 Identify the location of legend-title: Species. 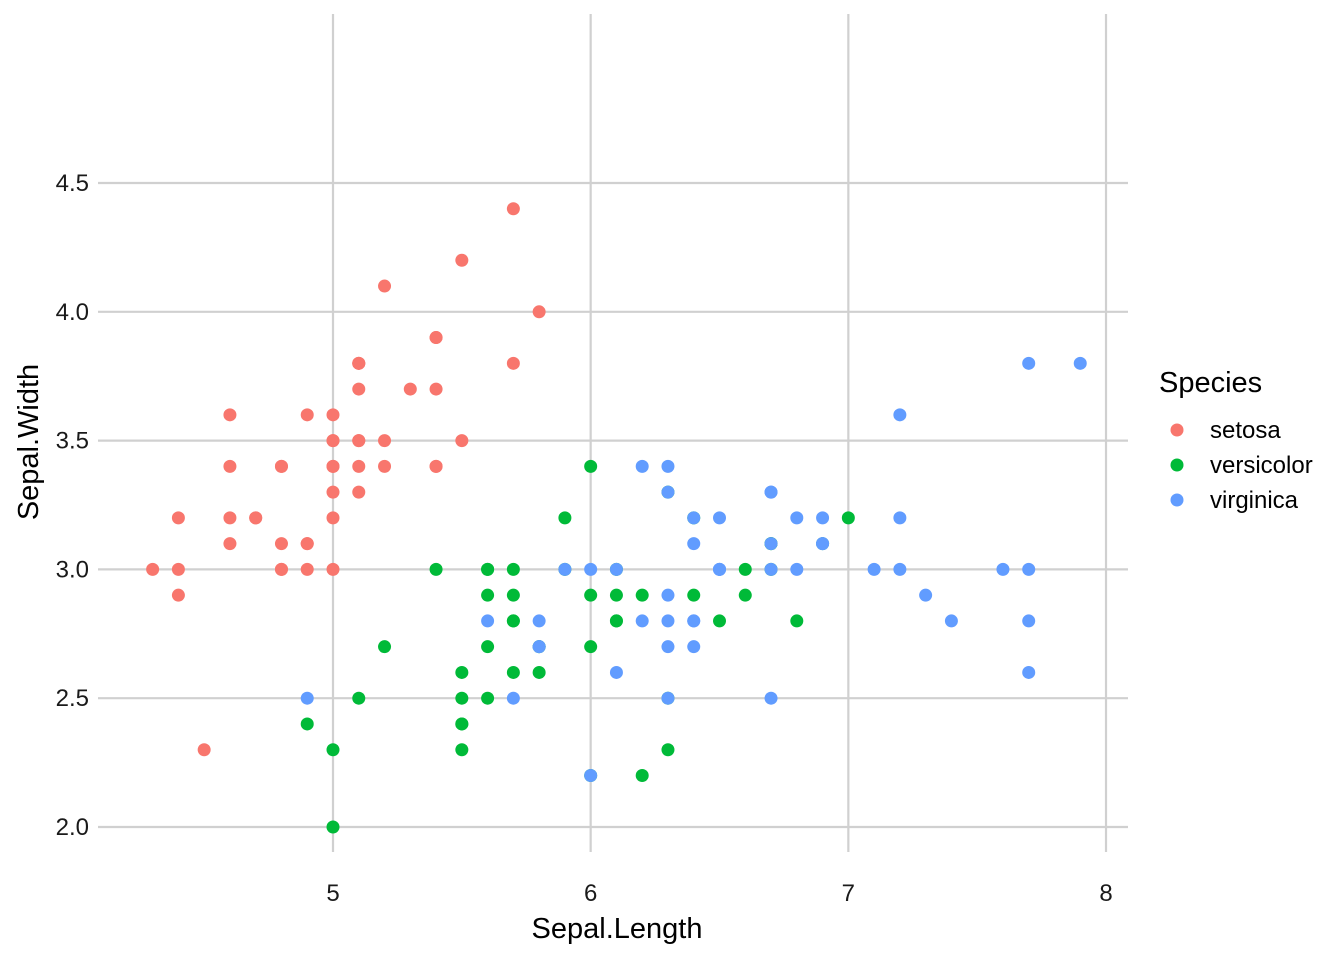
(1210, 383).